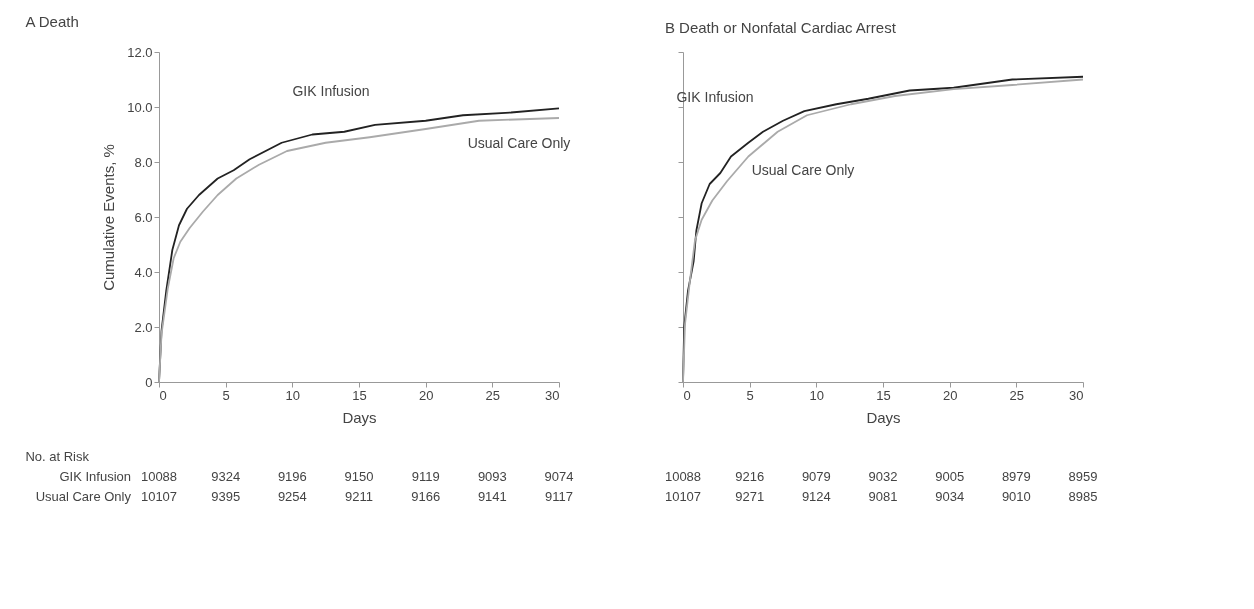 The image size is (1254, 609). Describe the element at coordinates (143, 327) in the screenshot. I see `y-tick-label: 2.0` at that location.